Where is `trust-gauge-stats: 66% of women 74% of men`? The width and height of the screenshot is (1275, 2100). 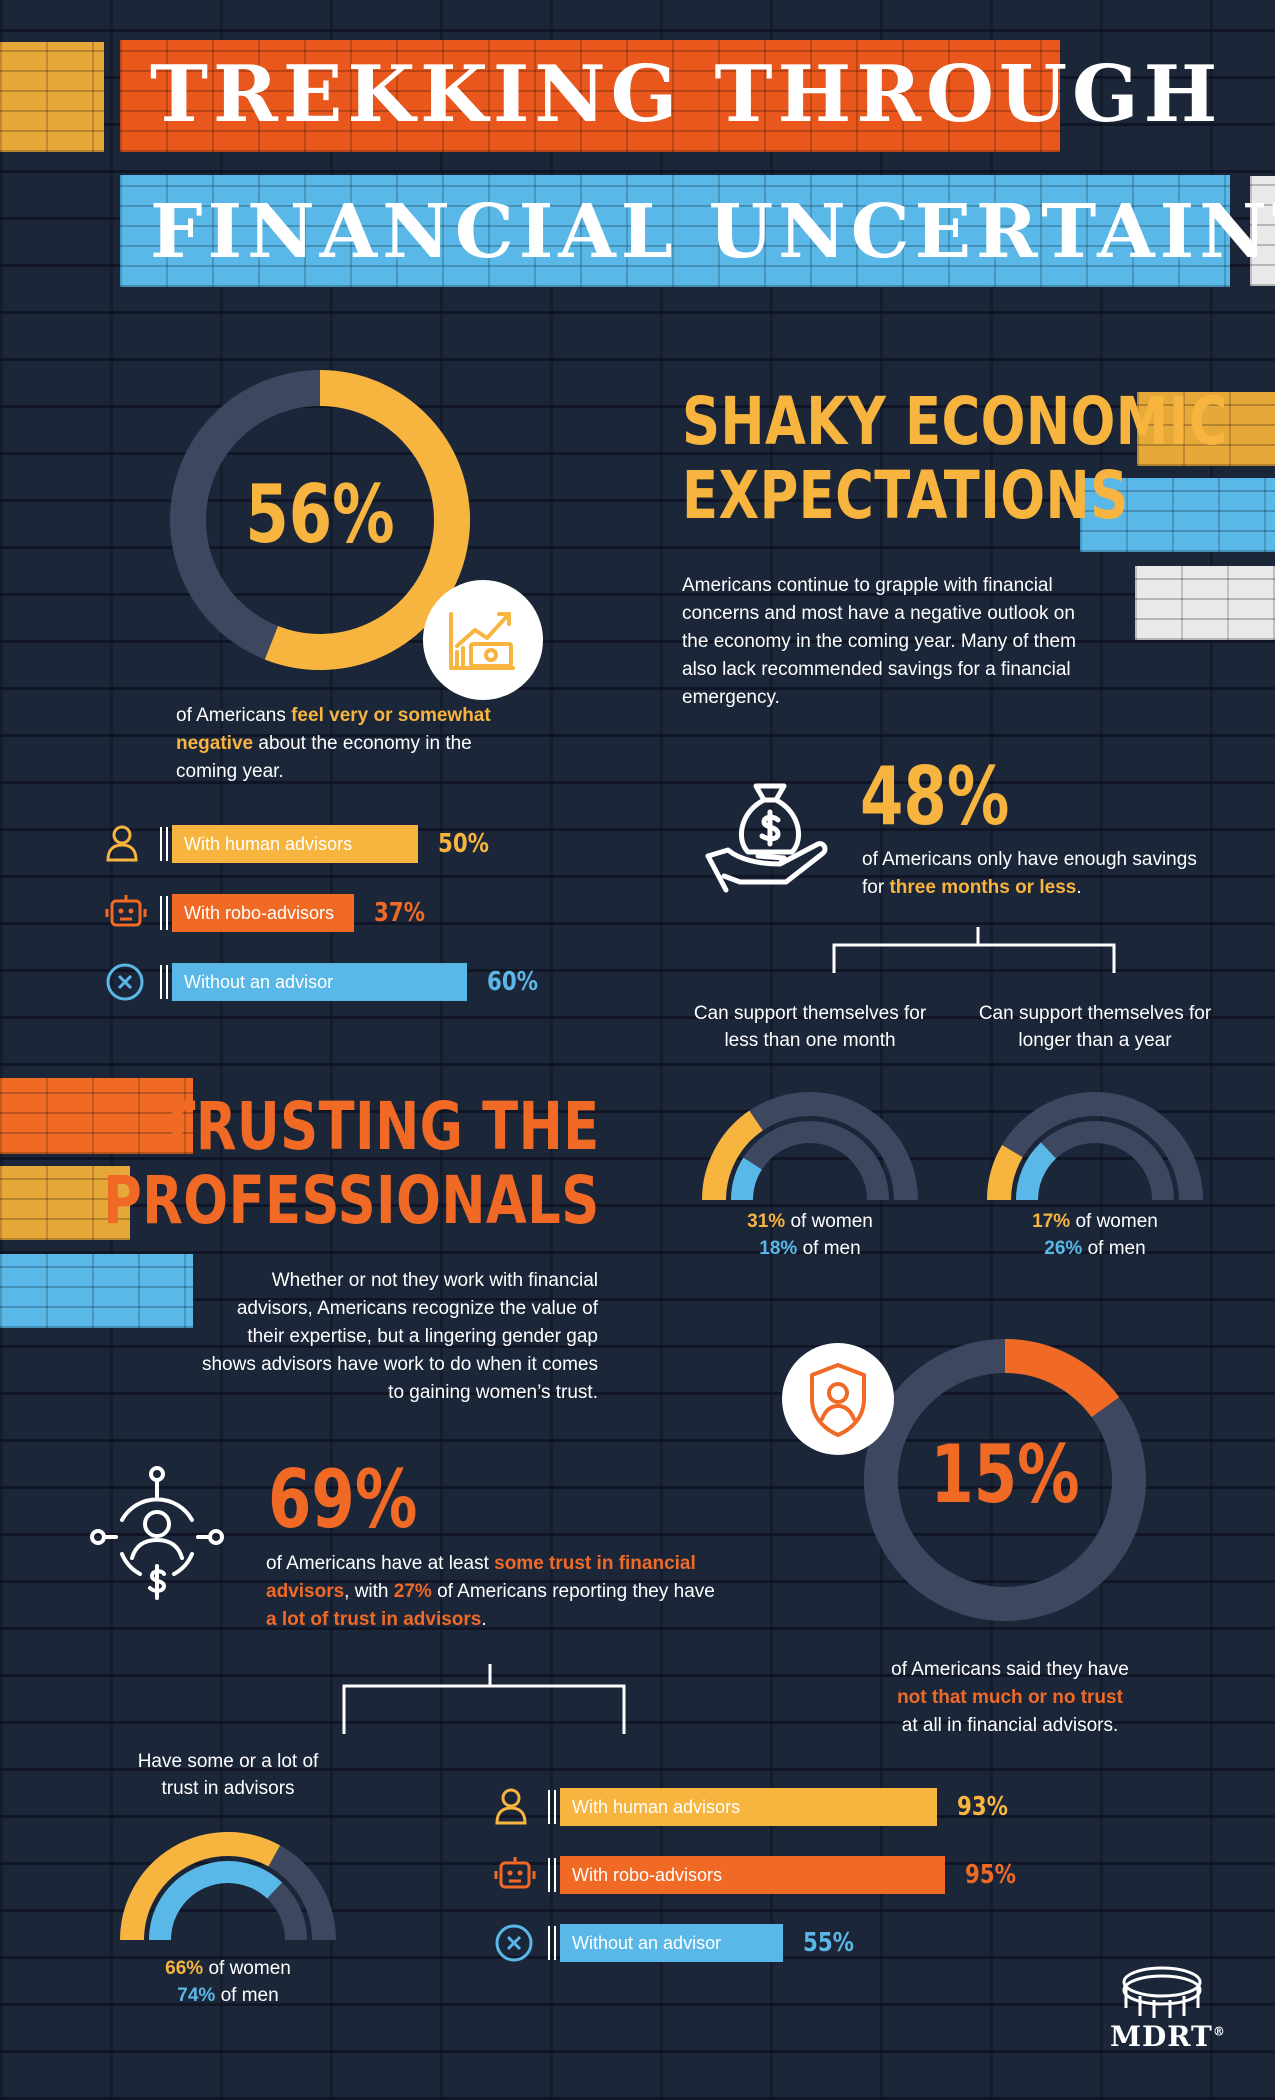
trust-gauge-stats: 66% of women 74% of men is located at coordinates (228, 1982).